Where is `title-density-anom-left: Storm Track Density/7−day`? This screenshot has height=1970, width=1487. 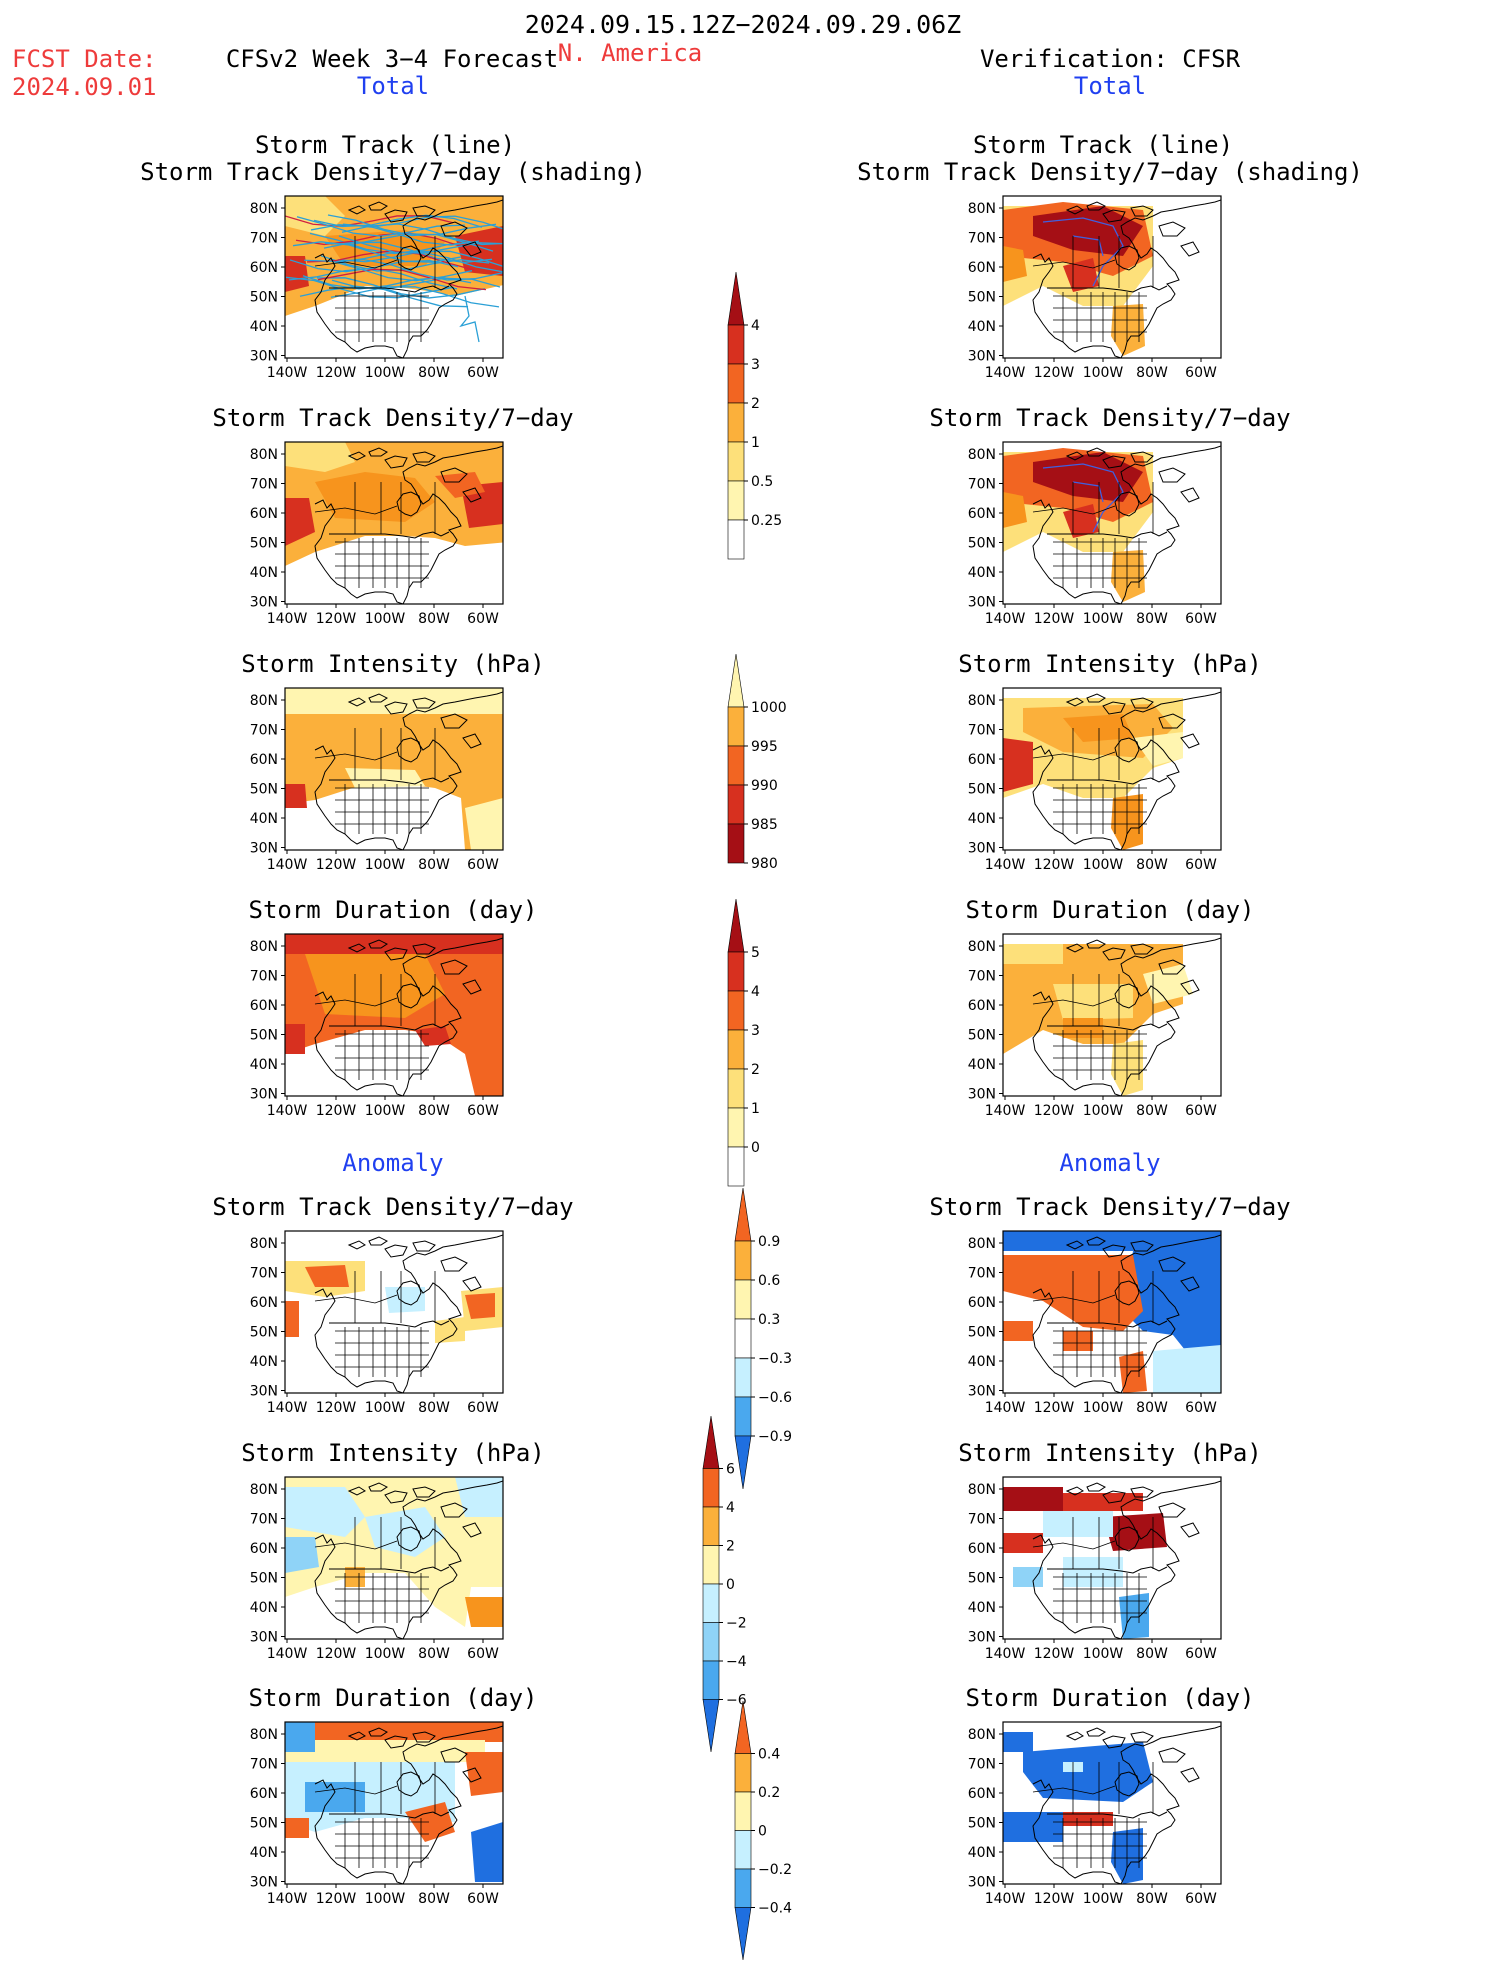 title-density-anom-left: Storm Track Density/7−day is located at coordinates (393, 1207).